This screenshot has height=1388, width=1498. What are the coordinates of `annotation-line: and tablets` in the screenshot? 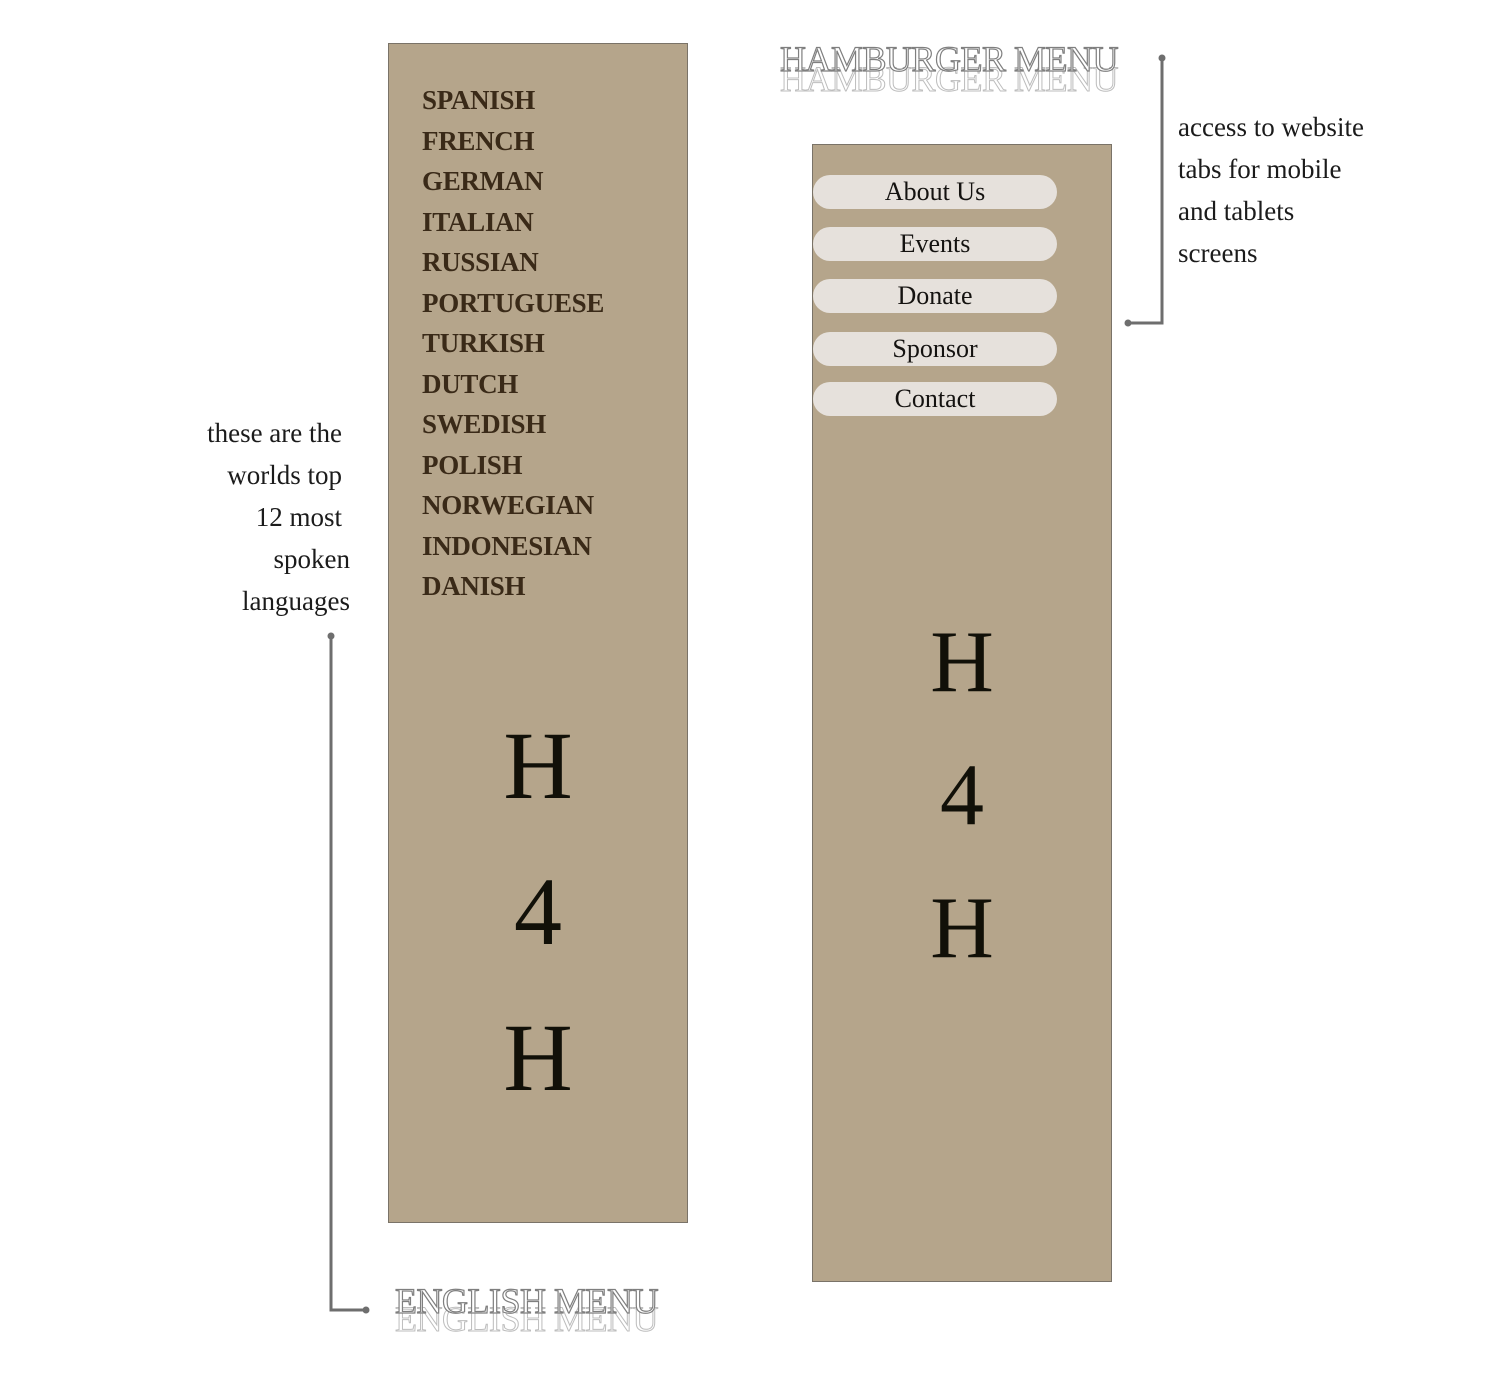 It's located at (1236, 211).